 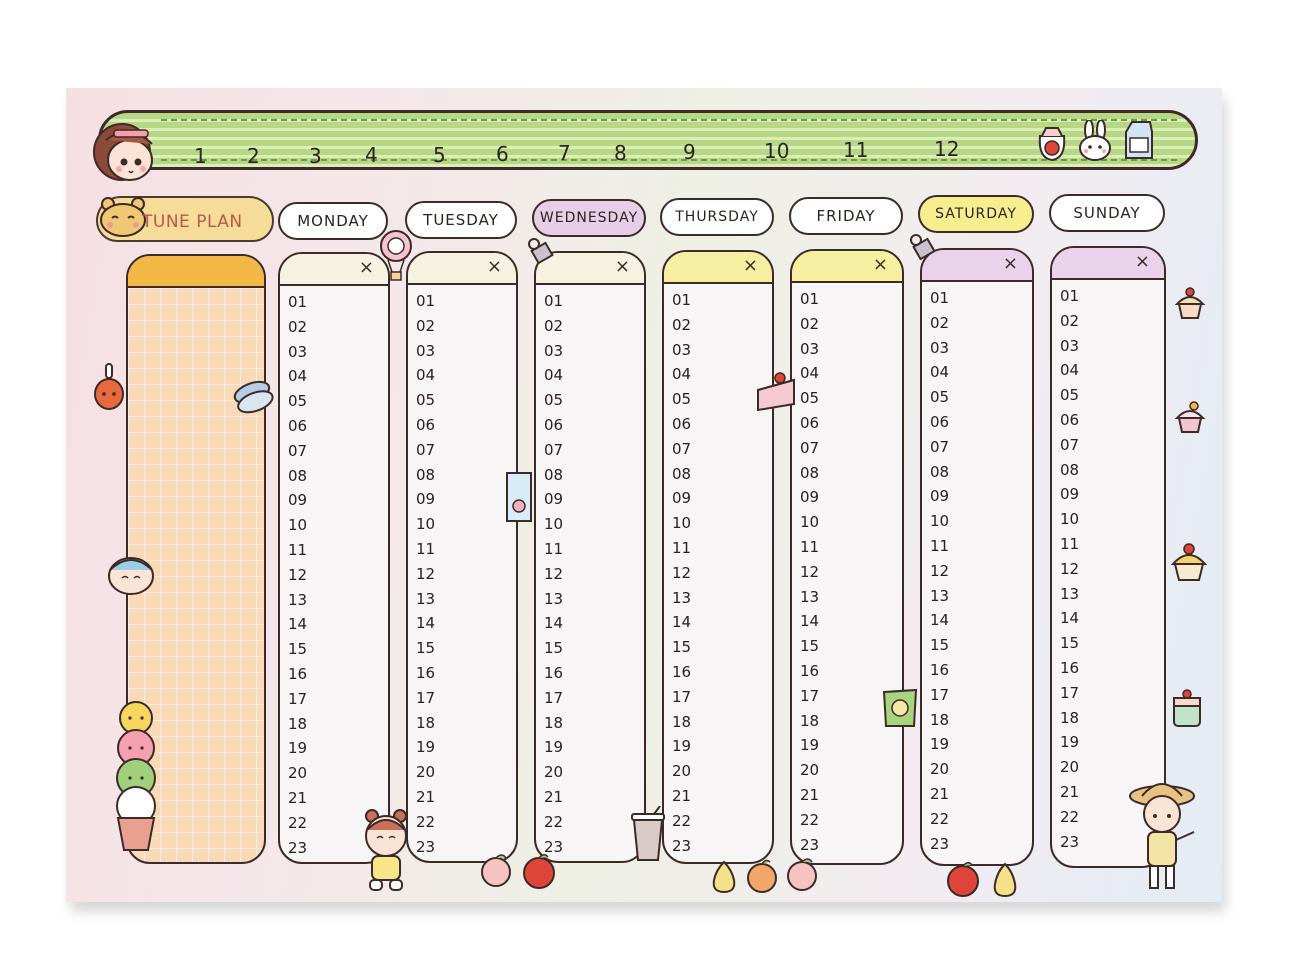 I want to click on hot-air-balloon-icon, so click(x=396, y=255).